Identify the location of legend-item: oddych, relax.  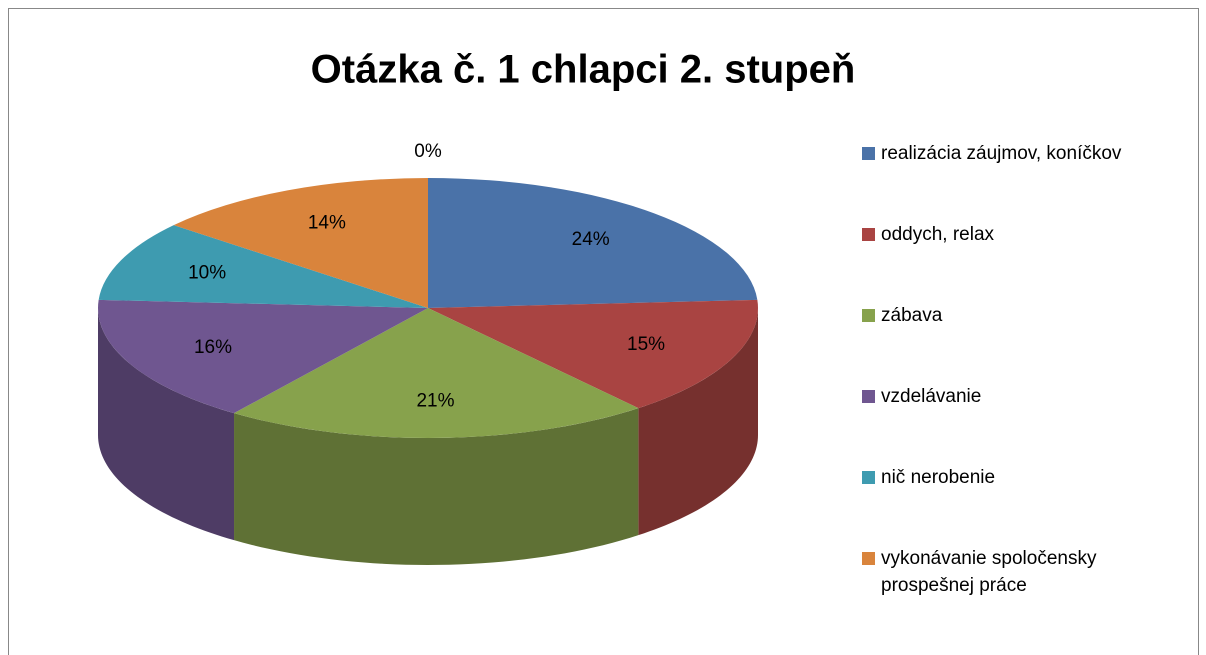
(927, 234).